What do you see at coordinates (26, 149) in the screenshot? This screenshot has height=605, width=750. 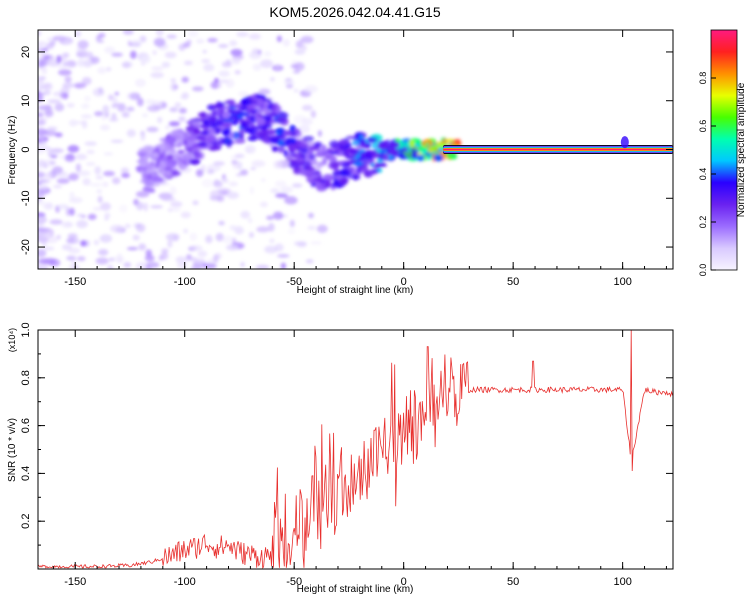 I see `y-tick-label: 0` at bounding box center [26, 149].